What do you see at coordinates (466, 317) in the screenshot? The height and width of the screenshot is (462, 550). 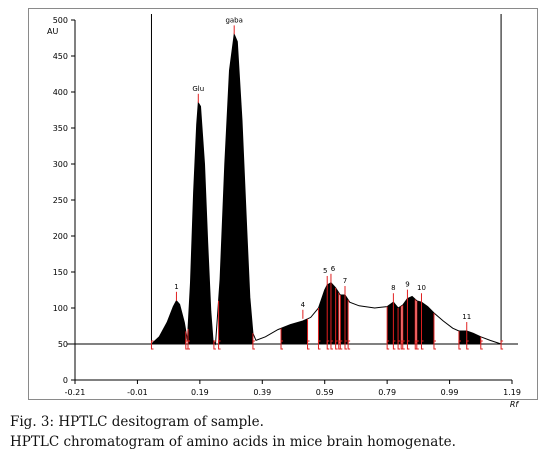 I see `peak-label: 11` at bounding box center [466, 317].